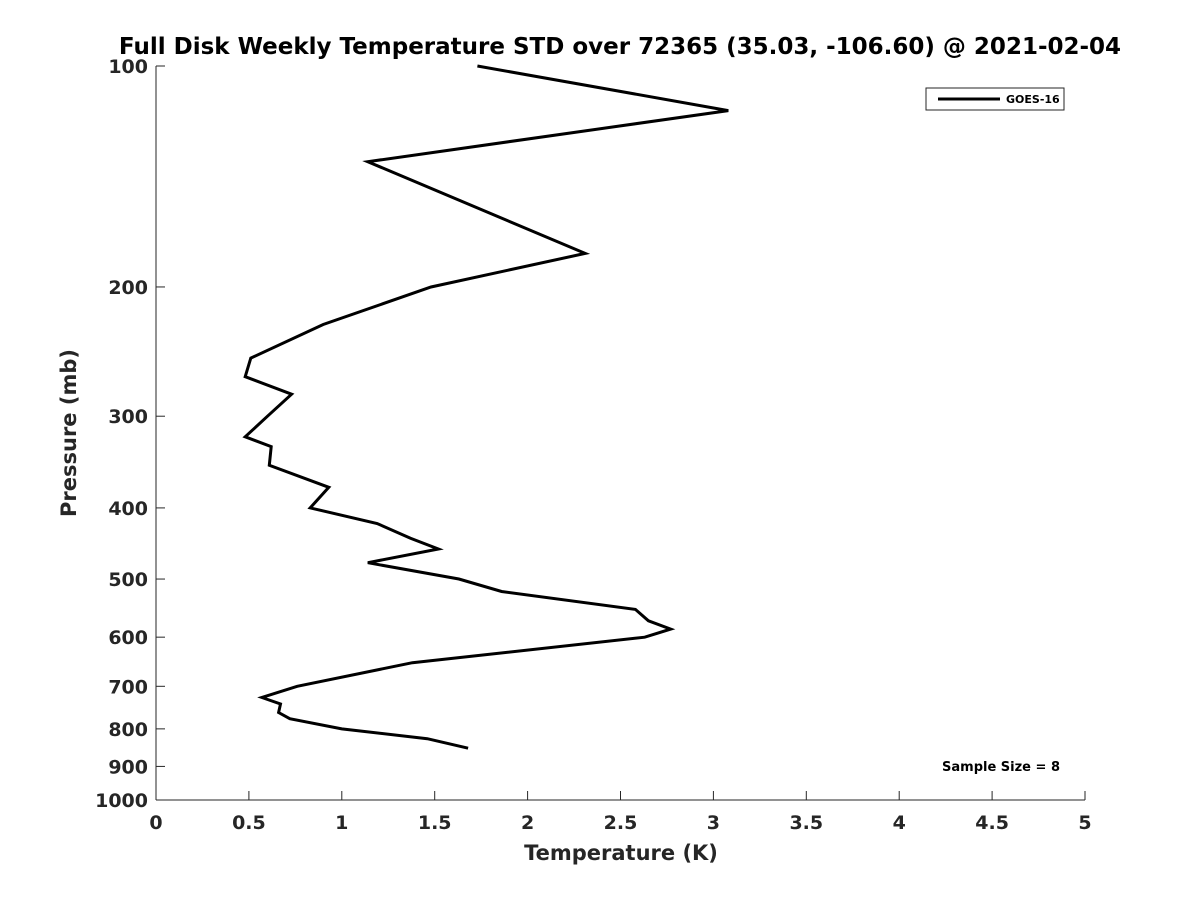  Describe the element at coordinates (128, 288) in the screenshot. I see `y-tick-label: 200` at that location.